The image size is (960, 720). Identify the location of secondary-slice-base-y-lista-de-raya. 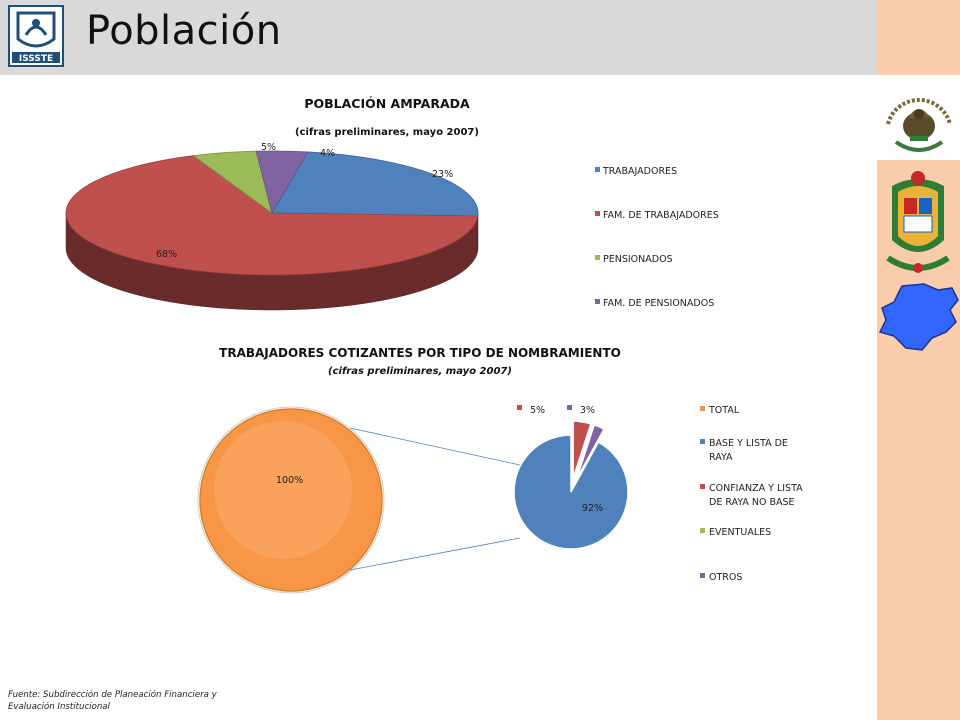
(571, 492).